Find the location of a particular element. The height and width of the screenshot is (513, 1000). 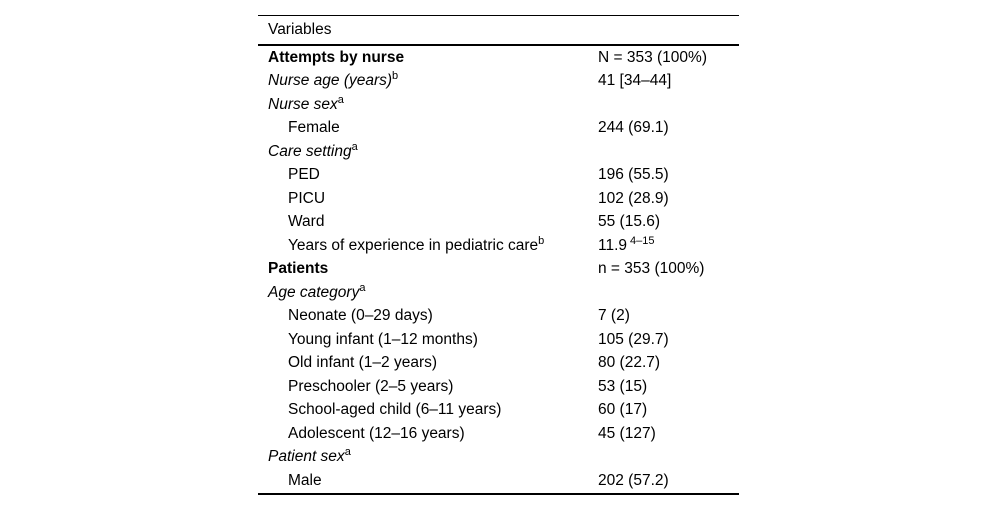

table-row: Young infant (1–12 months) 105 (29.7) is located at coordinates (498, 340).